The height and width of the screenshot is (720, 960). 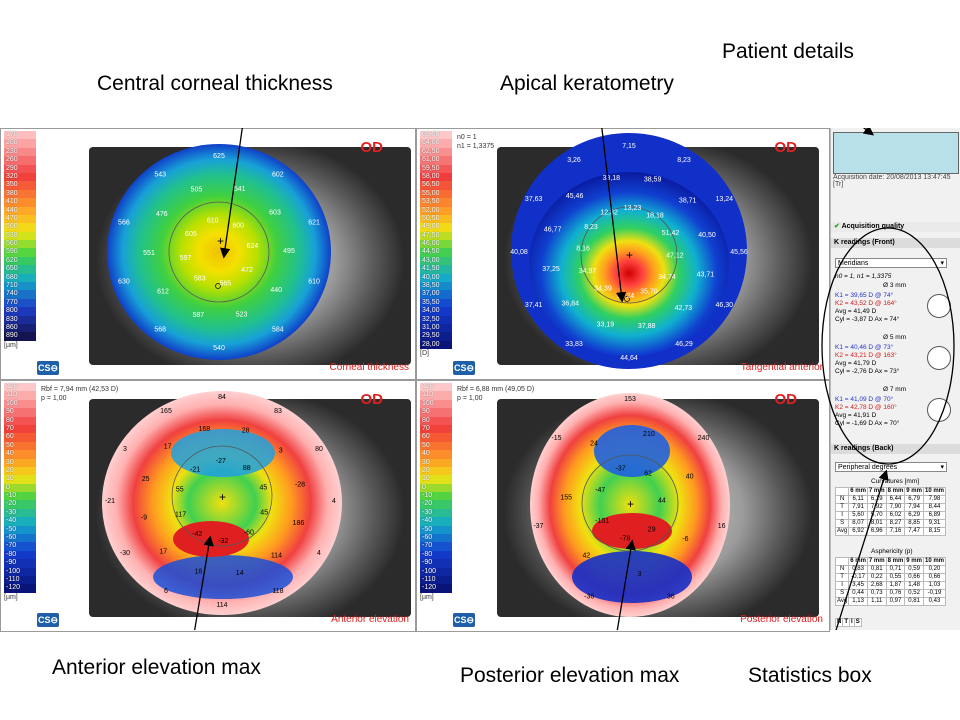 What do you see at coordinates (810, 675) in the screenshot?
I see `callout-statistics-box: Statistics box` at bounding box center [810, 675].